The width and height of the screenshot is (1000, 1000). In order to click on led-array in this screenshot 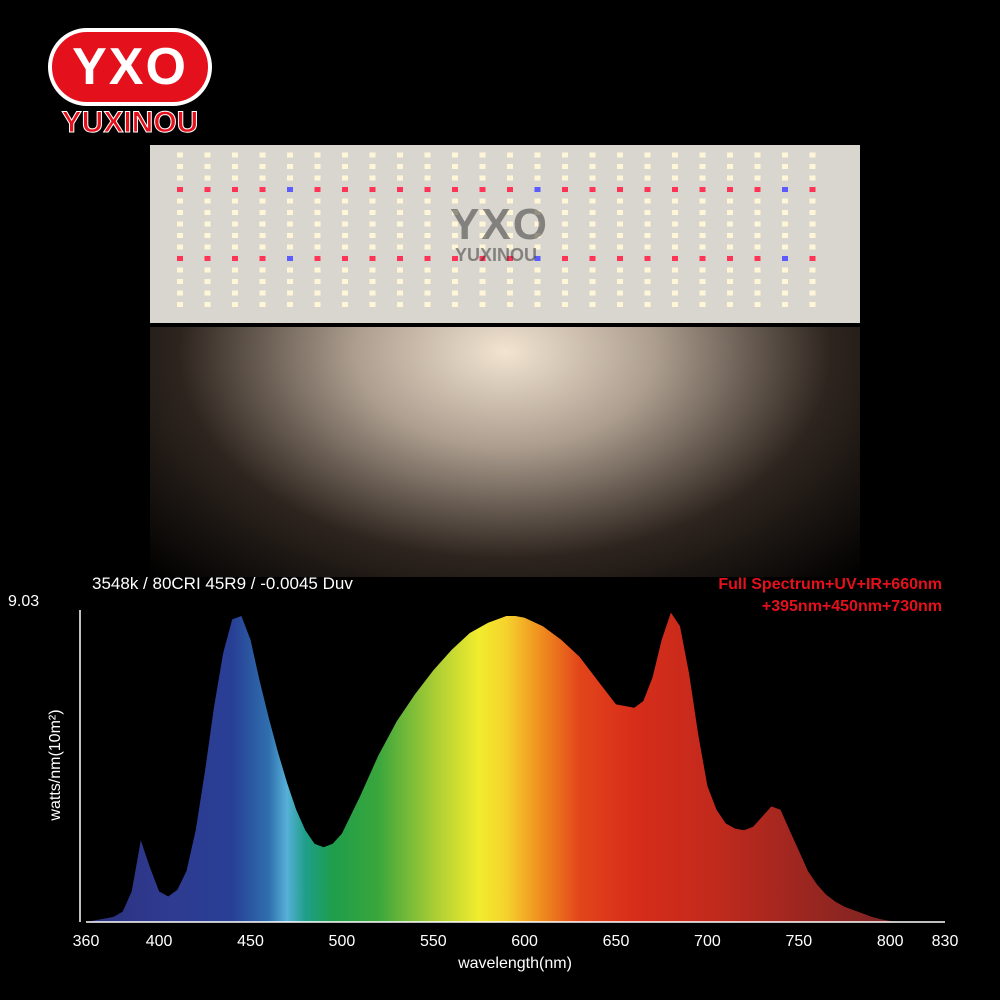, I will do `click(496, 229)`.